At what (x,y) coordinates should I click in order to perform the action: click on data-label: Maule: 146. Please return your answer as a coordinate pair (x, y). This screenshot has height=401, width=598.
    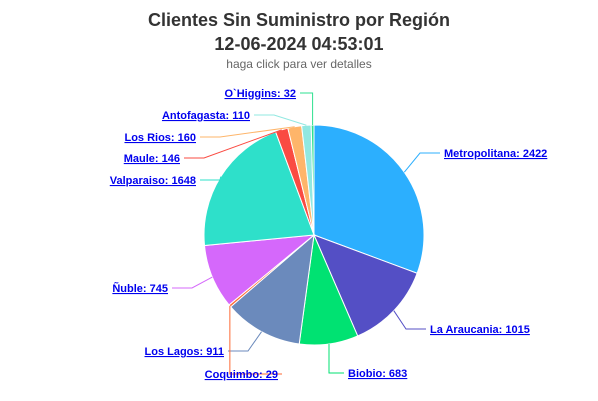
    Looking at the image, I should click on (152, 159).